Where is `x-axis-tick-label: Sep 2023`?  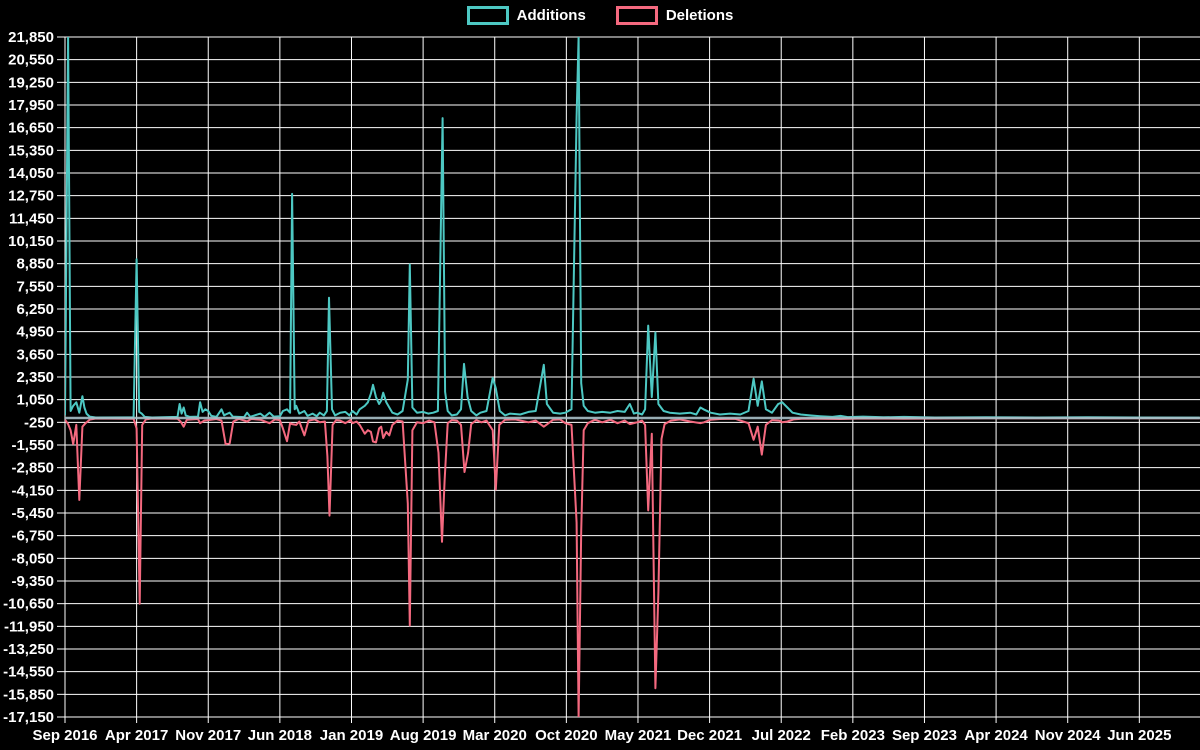
x-axis-tick-label: Sep 2023 is located at coordinates (924, 735).